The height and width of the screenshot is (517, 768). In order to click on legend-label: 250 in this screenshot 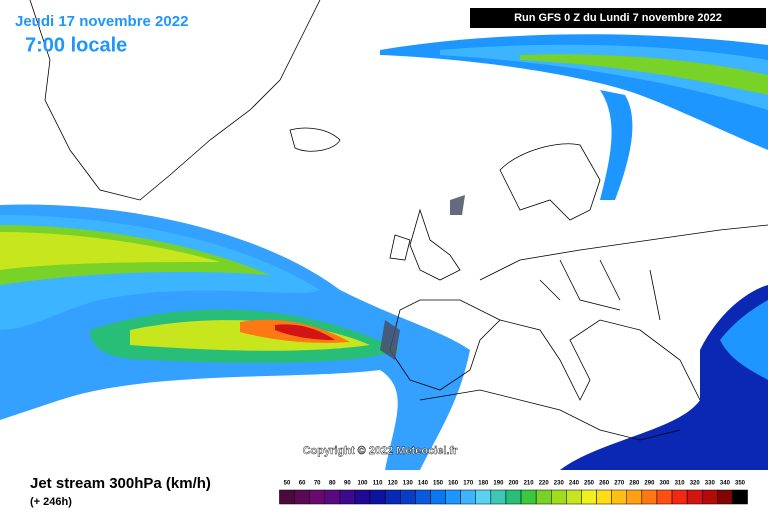, I will do `click(589, 484)`.